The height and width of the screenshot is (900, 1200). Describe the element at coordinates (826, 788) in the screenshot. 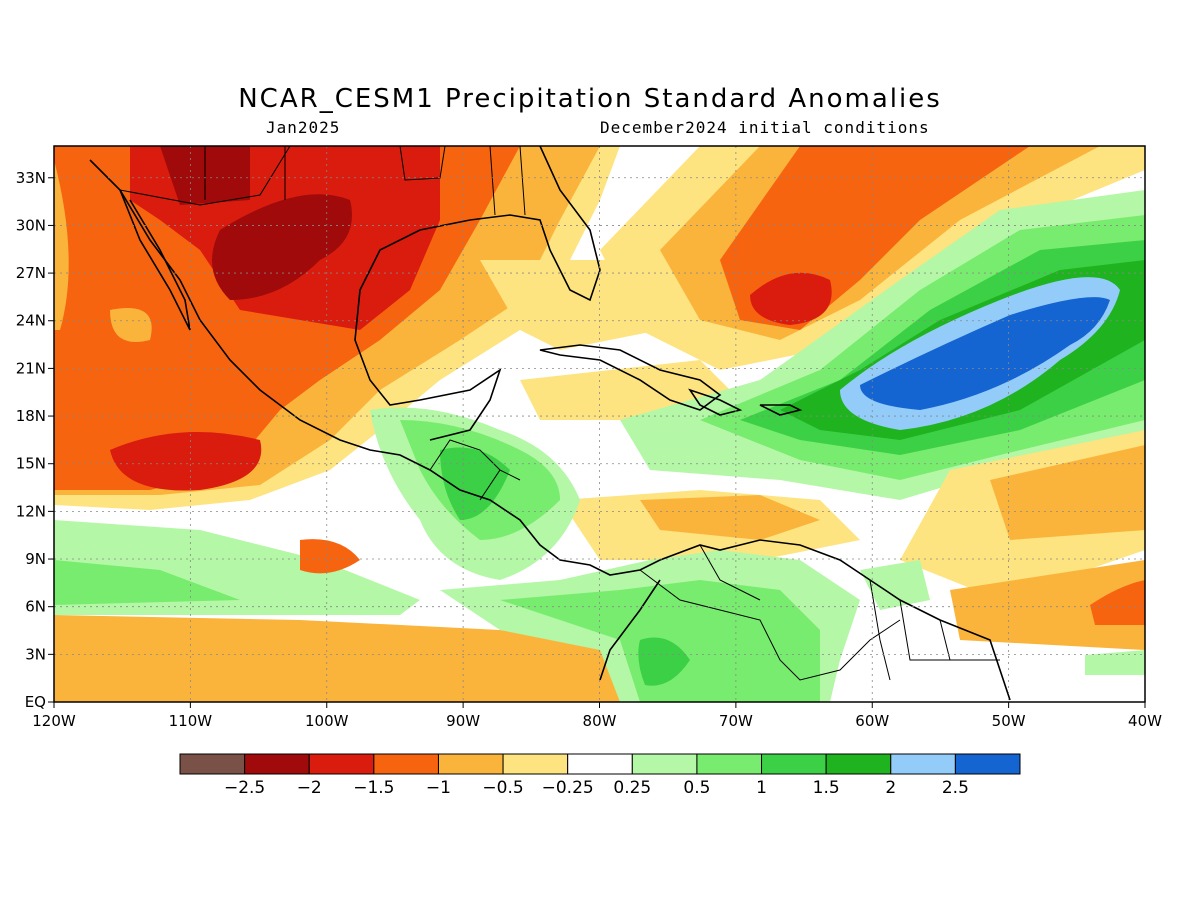

I see `colorbar-label: 1.5` at that location.